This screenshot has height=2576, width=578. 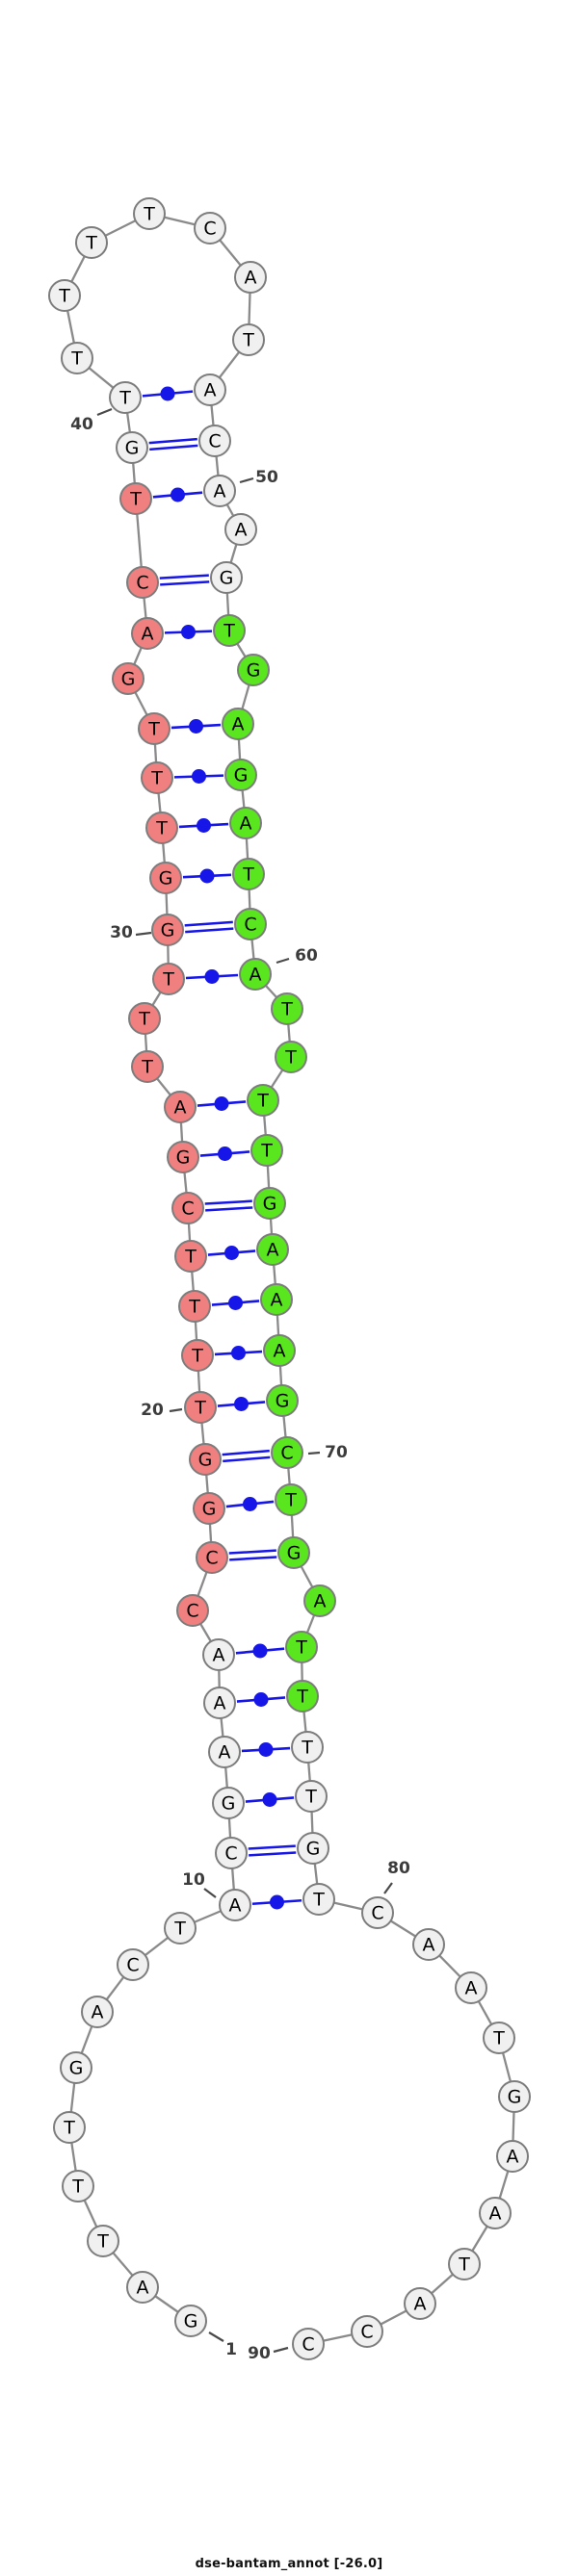 I want to click on base-letter-50: A, so click(x=220, y=492).